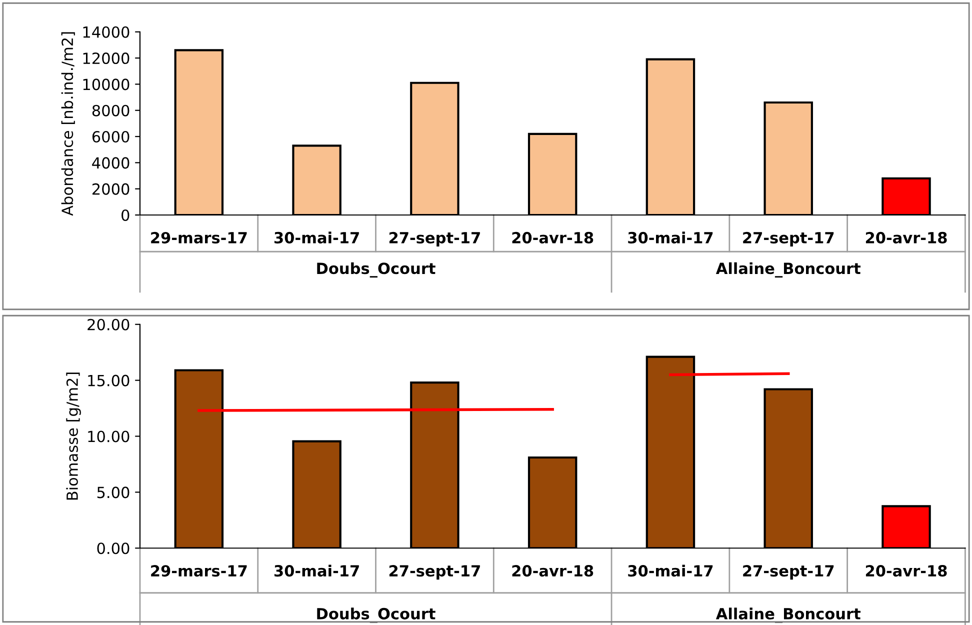  Describe the element at coordinates (113, 548) in the screenshot. I see `y-tick-label: 0.00` at that location.